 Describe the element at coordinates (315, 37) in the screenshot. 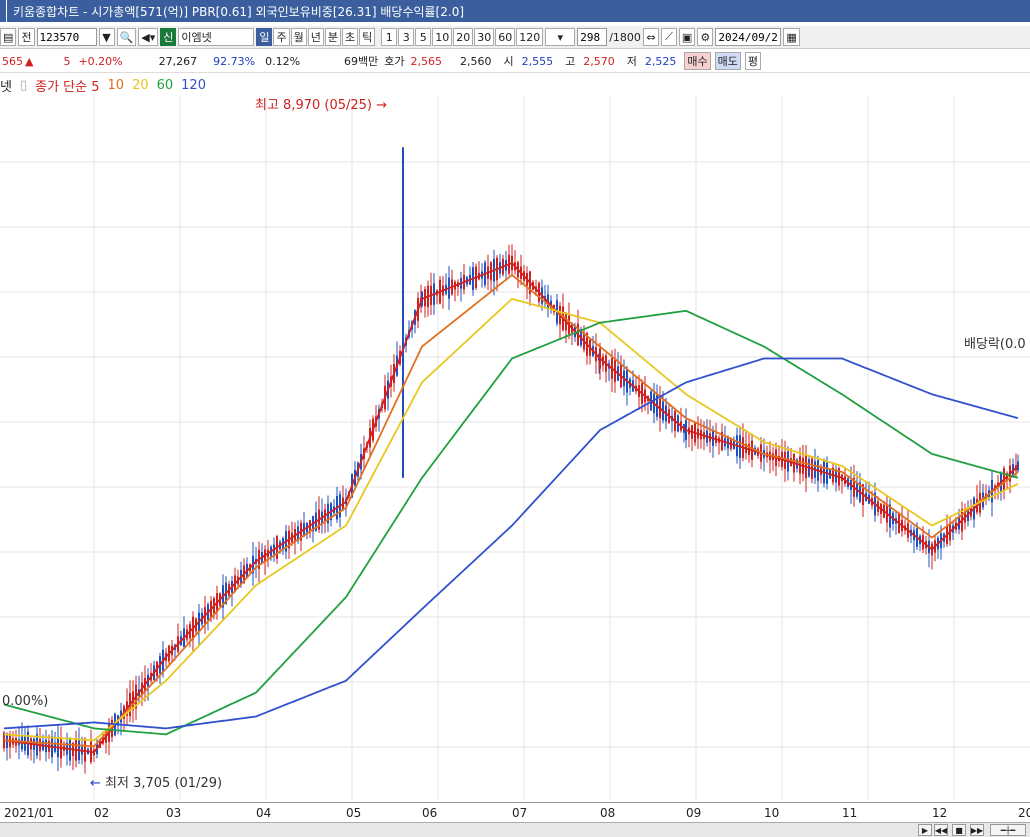

I see `period-tab: 년` at that location.